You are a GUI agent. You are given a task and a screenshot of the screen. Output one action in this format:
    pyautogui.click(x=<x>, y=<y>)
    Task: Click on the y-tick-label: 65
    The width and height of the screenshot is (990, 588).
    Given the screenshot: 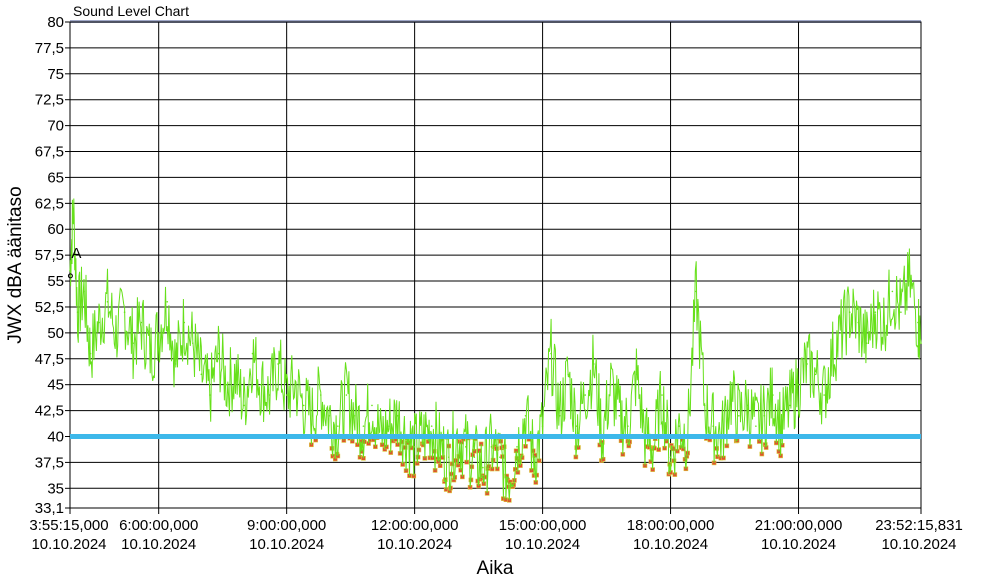 What is the action you would take?
    pyautogui.click(x=55, y=177)
    